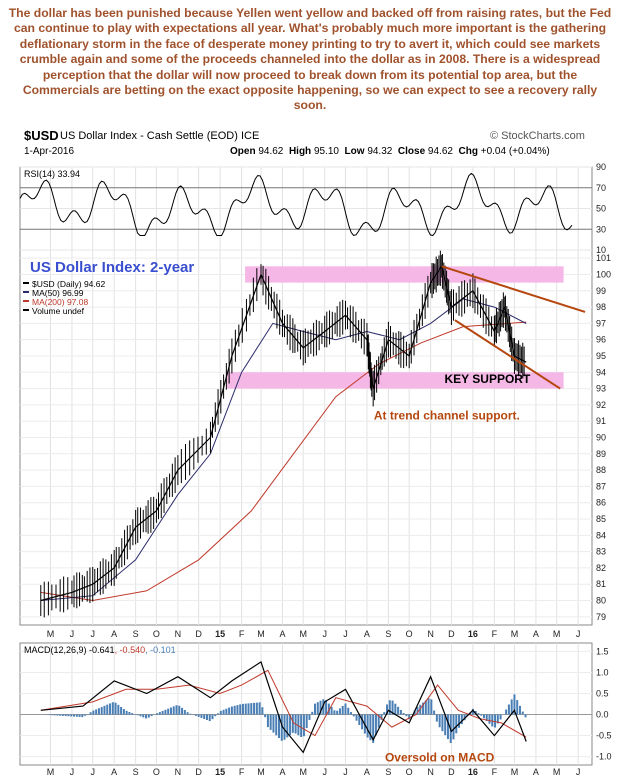  Describe the element at coordinates (404, 274) in the screenshot. I see `resistance-band` at that location.